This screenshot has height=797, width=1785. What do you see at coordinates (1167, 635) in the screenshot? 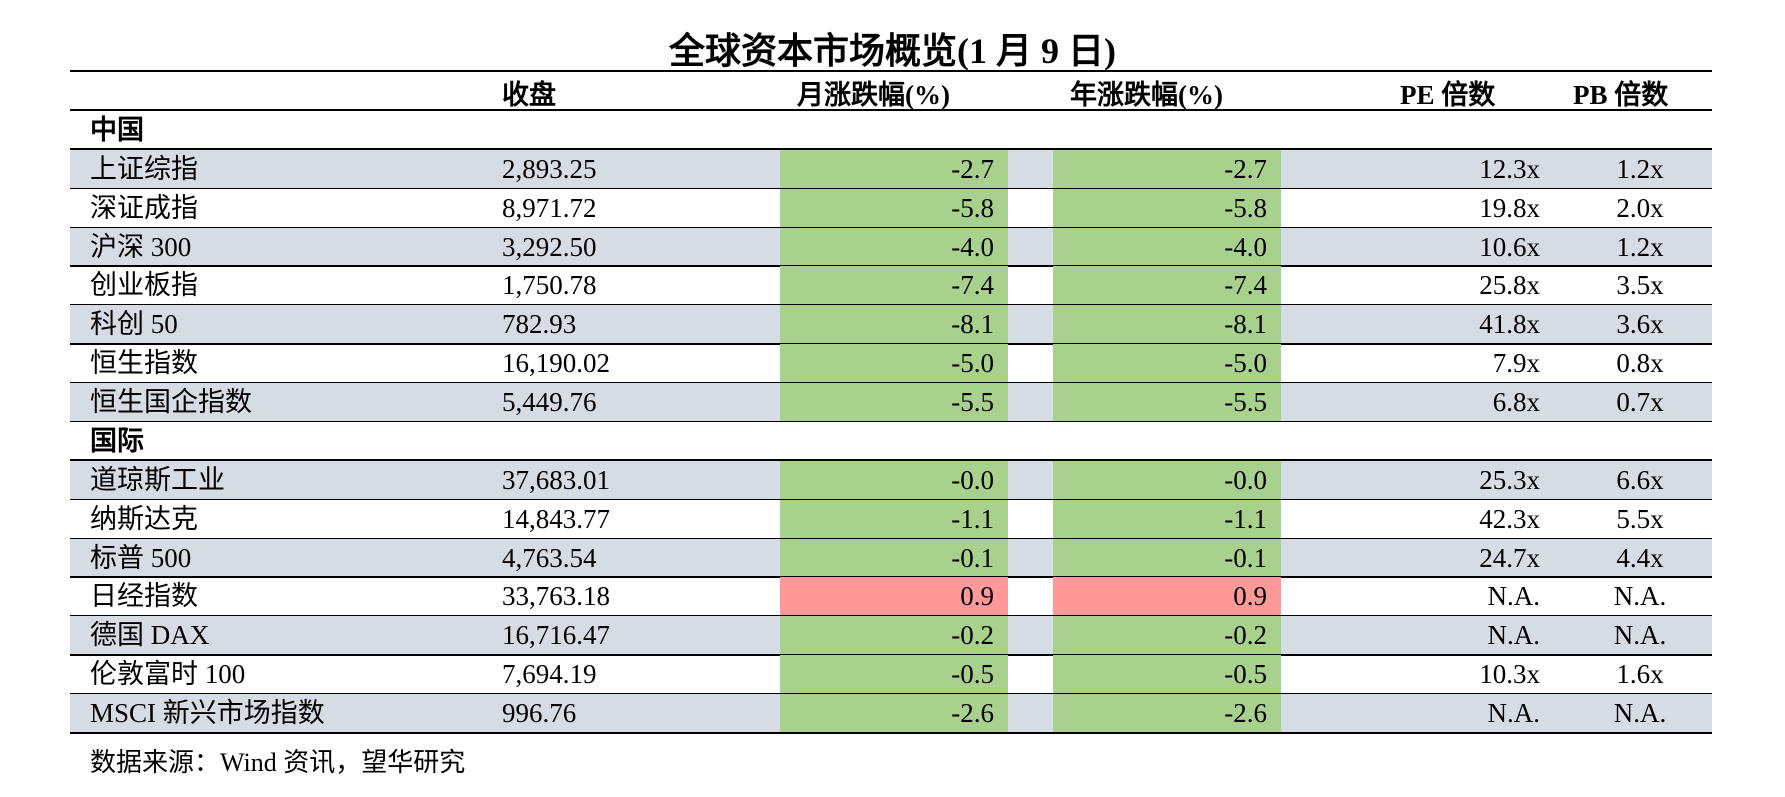
I see `year-change-value: -0.2` at bounding box center [1167, 635].